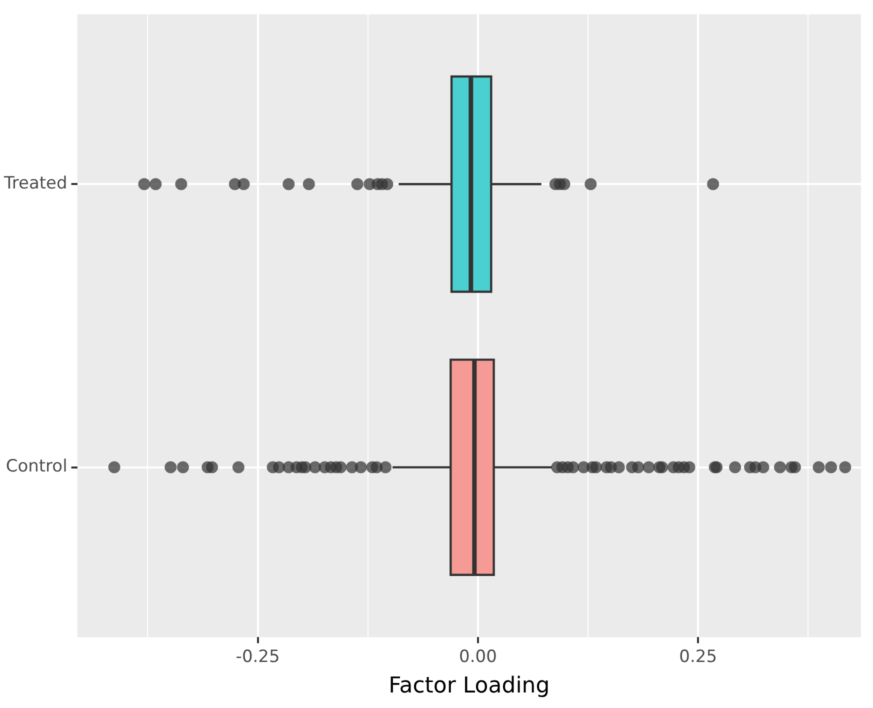 This screenshot has height=708, width=873. Describe the element at coordinates (35, 184) in the screenshot. I see `y-tick-label: Treated` at that location.